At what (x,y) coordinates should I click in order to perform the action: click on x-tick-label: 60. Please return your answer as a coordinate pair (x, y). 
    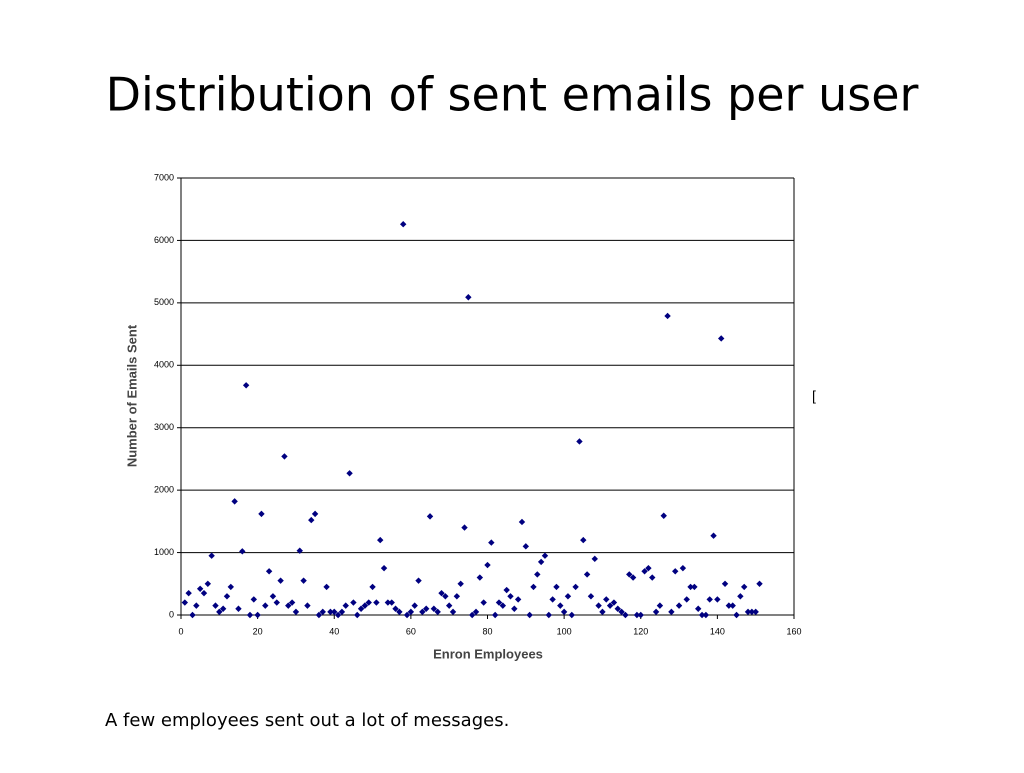
    Looking at the image, I should click on (411, 631).